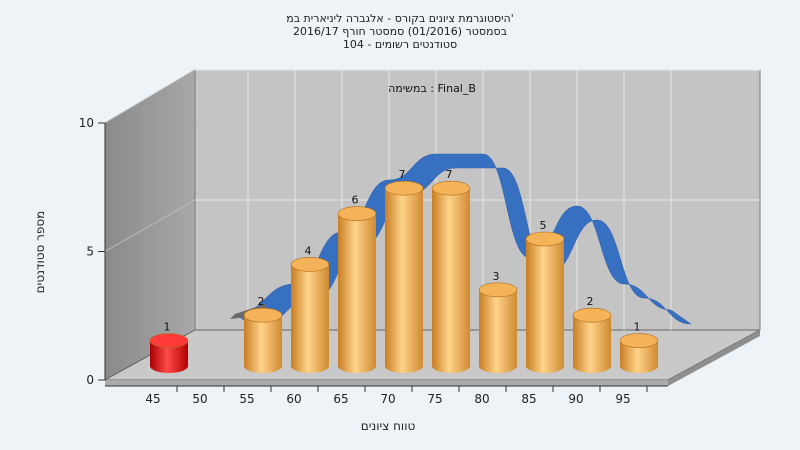 The image size is (800, 450). I want to click on title-line-3: סטודנטים רשומים - 104, so click(400, 44).